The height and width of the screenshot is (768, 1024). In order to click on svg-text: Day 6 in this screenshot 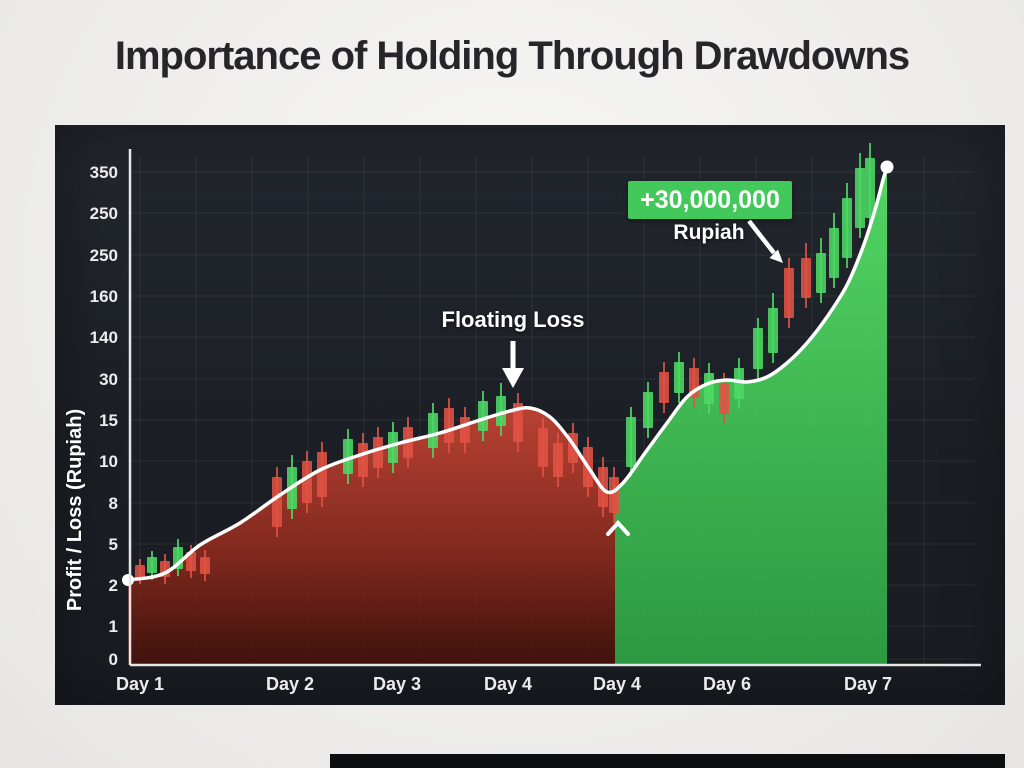, I will do `click(727, 684)`.